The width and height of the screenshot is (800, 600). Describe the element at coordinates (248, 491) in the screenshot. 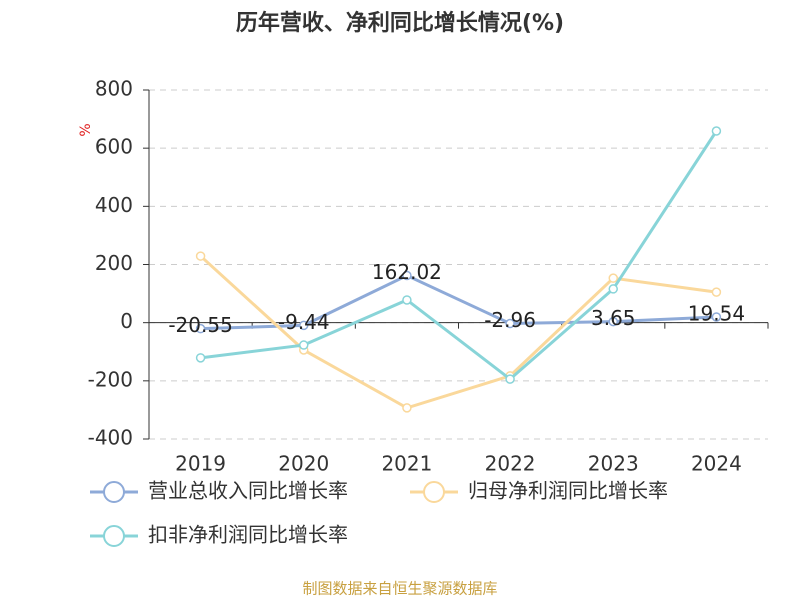

I see `legend-label: 营业总收入同比增长率` at that location.